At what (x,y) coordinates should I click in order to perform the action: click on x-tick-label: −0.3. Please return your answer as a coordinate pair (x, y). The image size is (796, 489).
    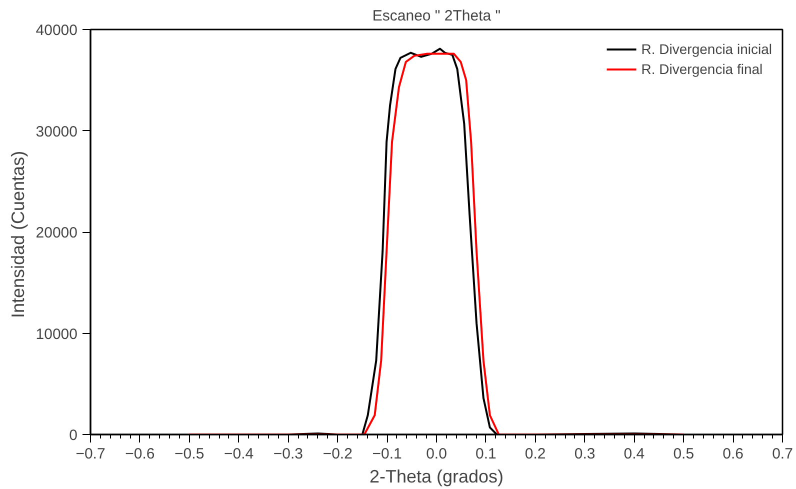
    Looking at the image, I should click on (288, 454).